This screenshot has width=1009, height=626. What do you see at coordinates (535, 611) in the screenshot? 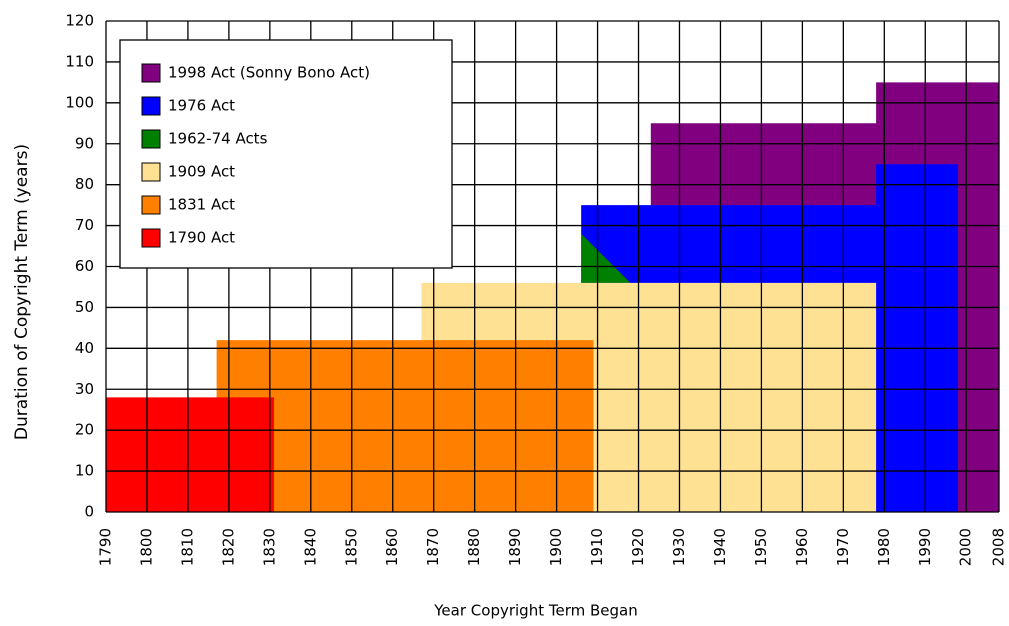
I see `x-axis-label: Year Copyright Term Began` at bounding box center [535, 611].